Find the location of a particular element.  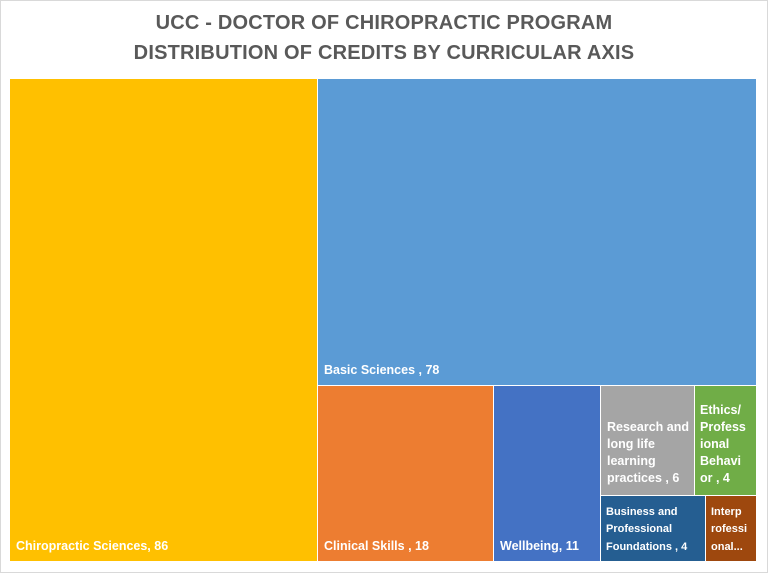

tile-label: Wellbeing, 11 is located at coordinates (539, 546).